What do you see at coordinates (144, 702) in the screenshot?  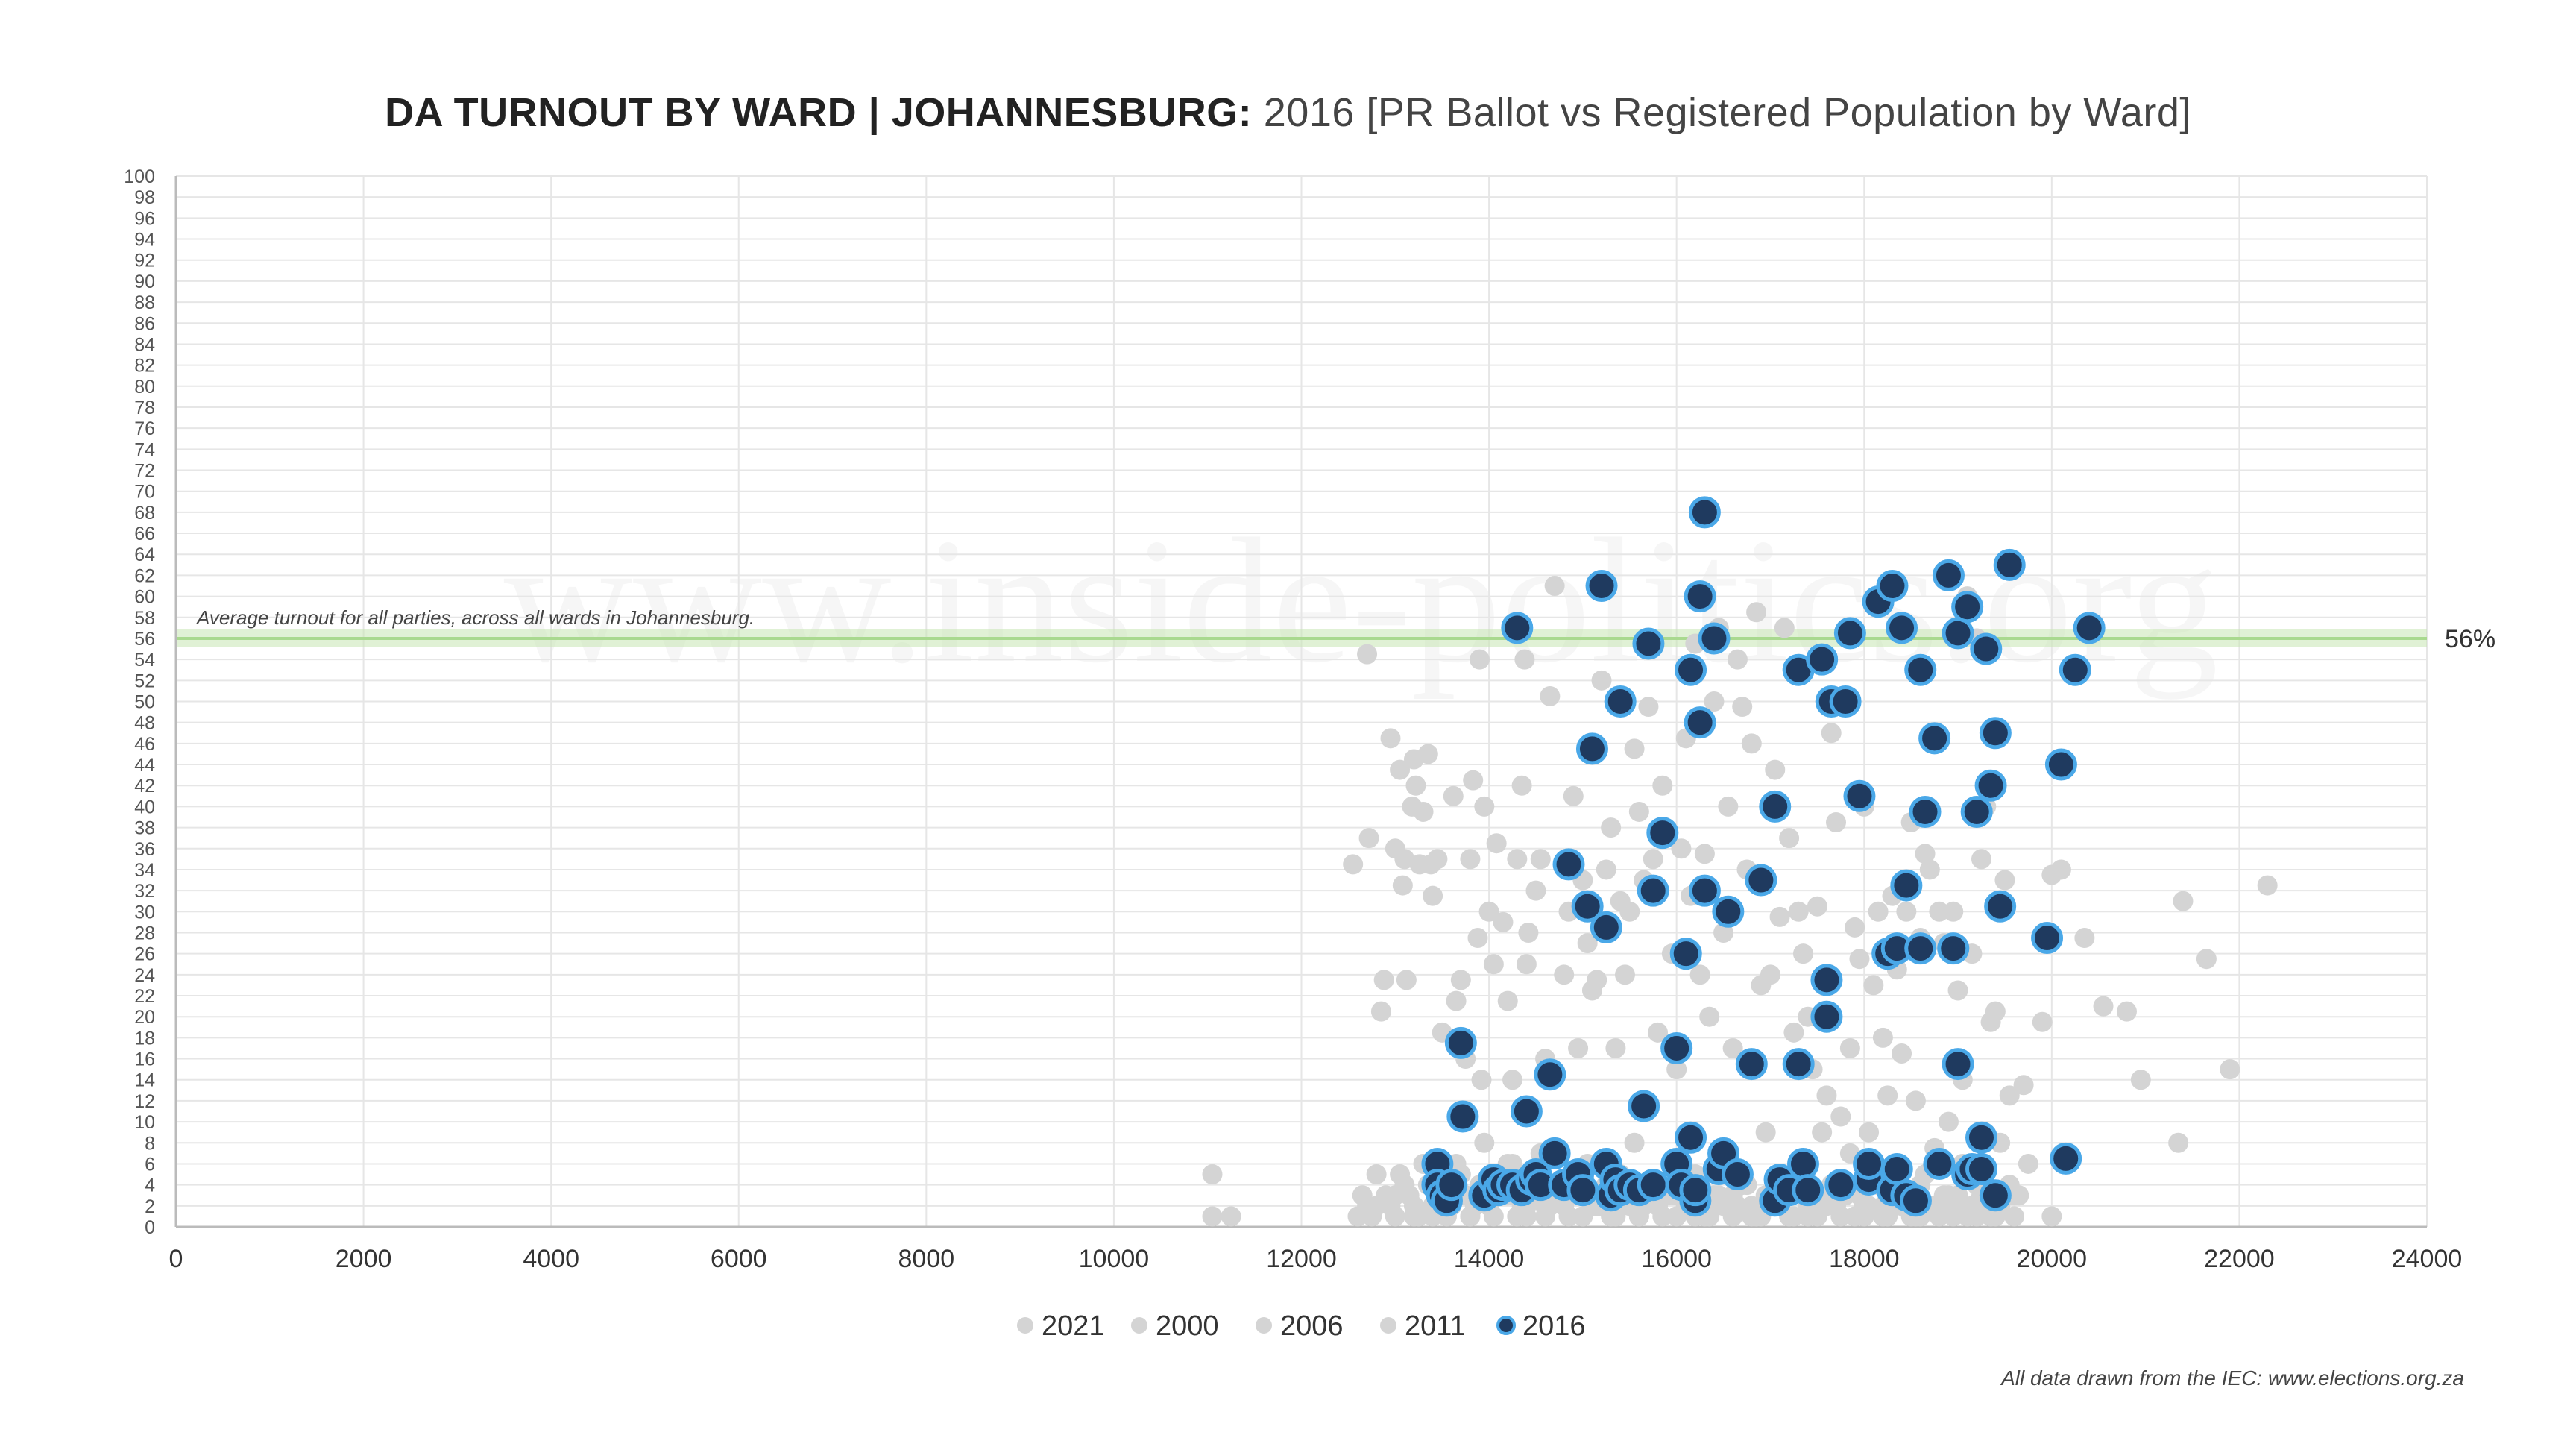 I see `y-tick-label: 50` at bounding box center [144, 702].